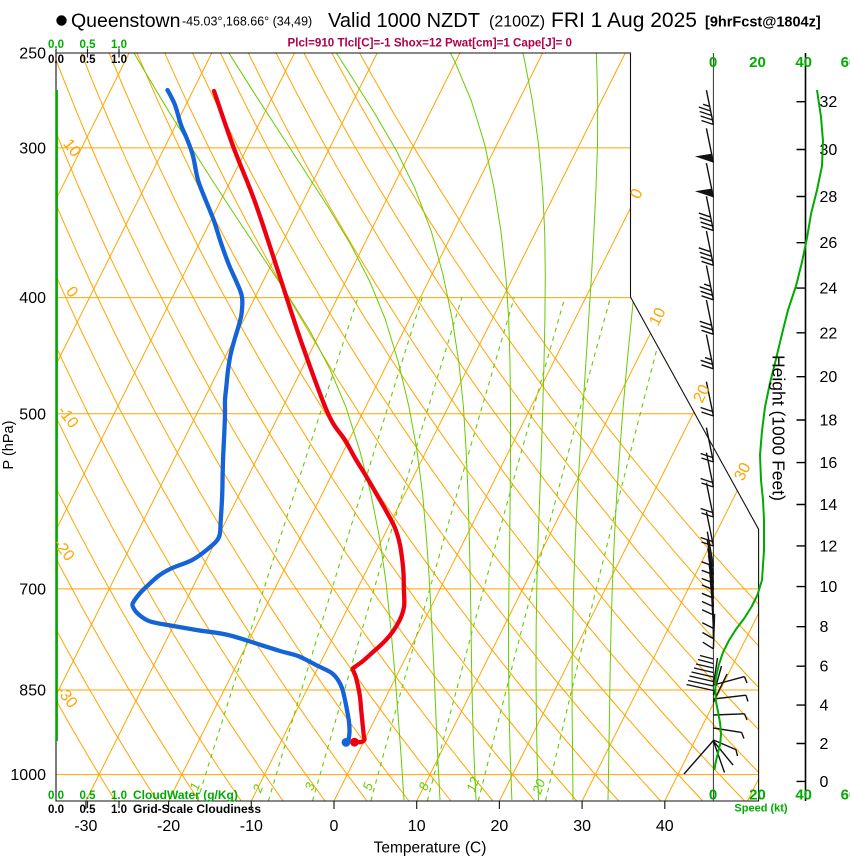  I want to click on svg-text: 850, so click(32, 690).